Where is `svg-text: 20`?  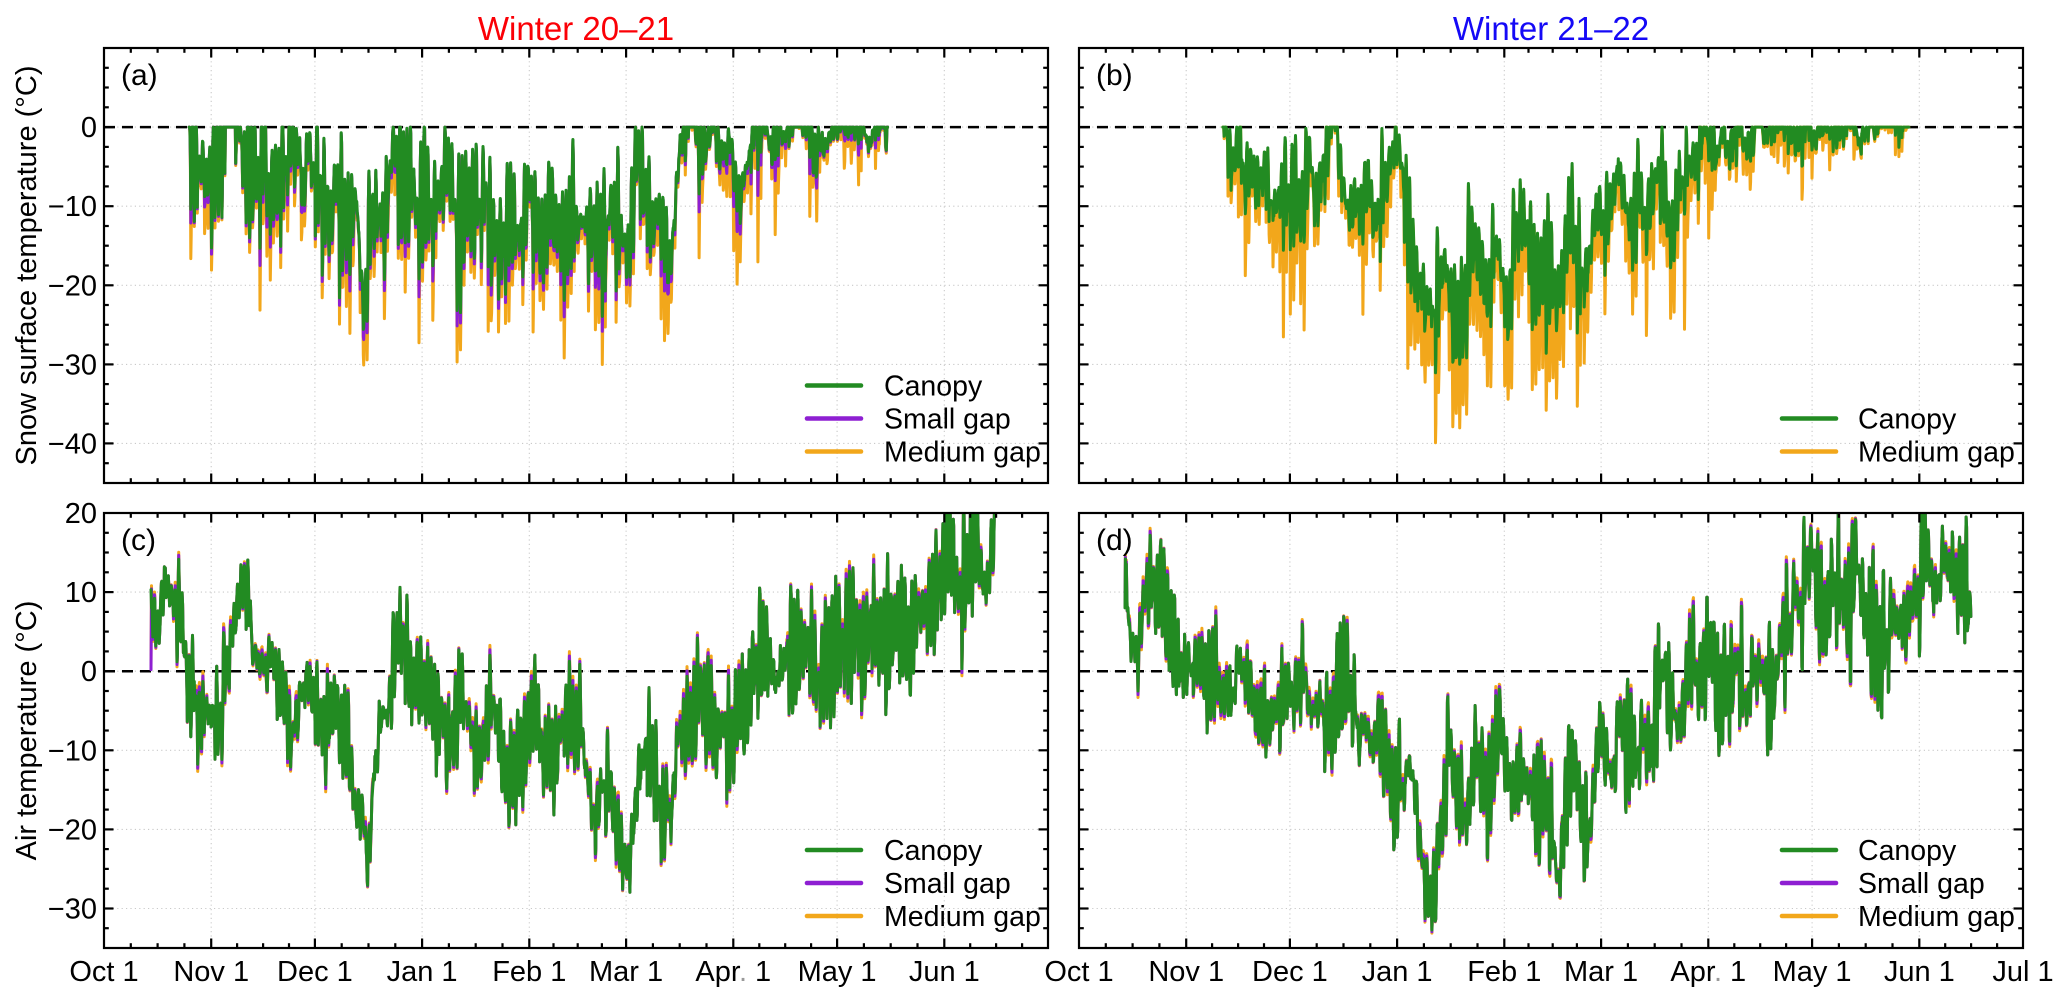
svg-text: 20 is located at coordinates (81, 514).